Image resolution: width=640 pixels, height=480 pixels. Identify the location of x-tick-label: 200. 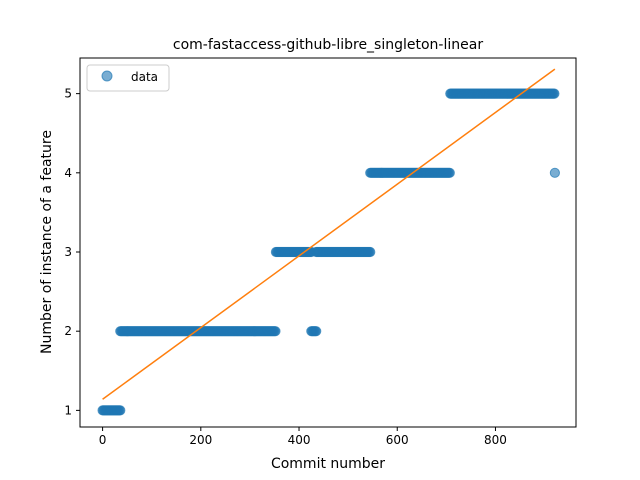
(200, 440).